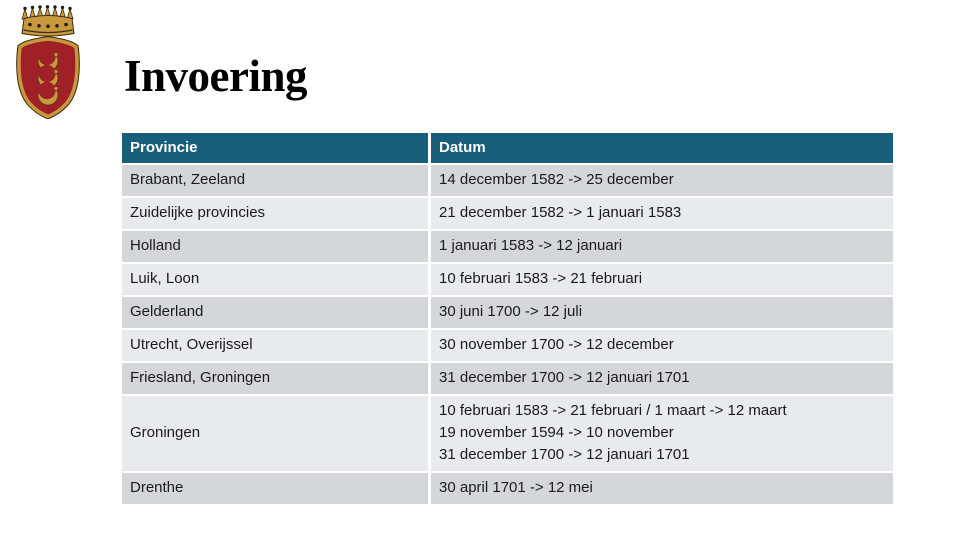  I want to click on datum-cell: 30 november 1700 -> 12 december, so click(660, 345).